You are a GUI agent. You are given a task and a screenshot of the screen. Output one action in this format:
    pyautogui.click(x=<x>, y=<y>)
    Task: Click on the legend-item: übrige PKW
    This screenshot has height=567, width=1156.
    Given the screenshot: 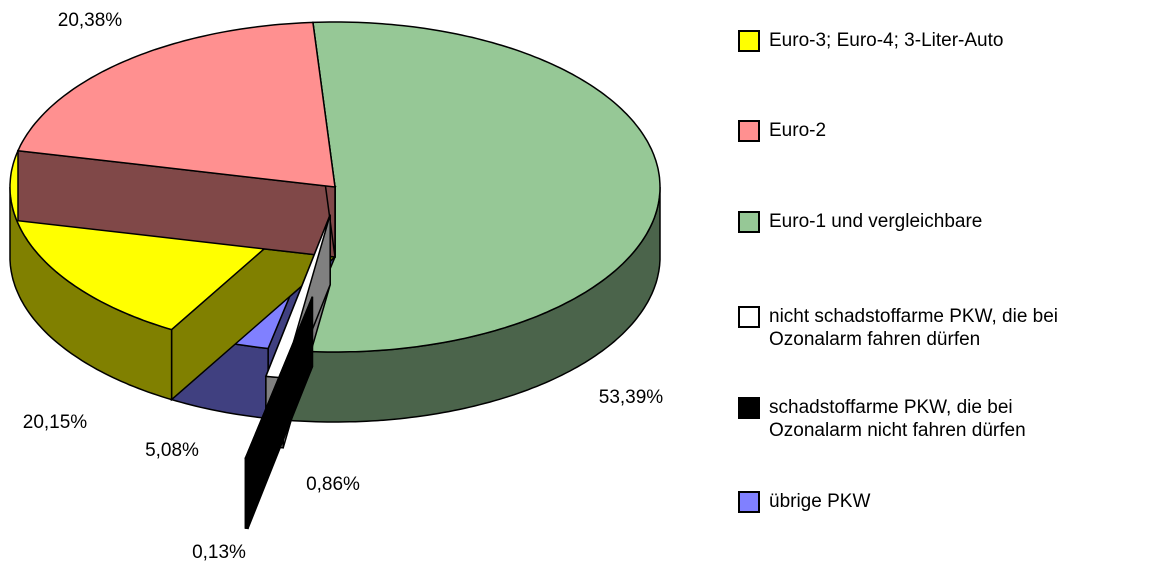 What is the action you would take?
    pyautogui.click(x=804, y=501)
    